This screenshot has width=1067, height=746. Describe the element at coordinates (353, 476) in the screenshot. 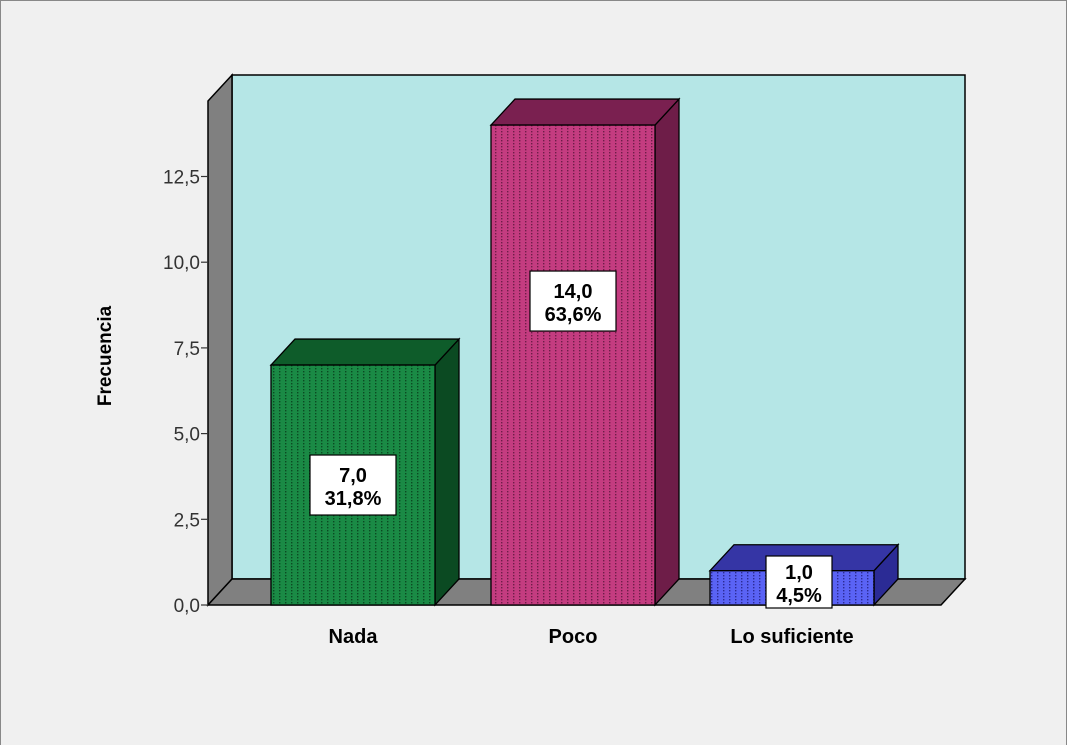

I see `data-label-value: 7,0` at that location.